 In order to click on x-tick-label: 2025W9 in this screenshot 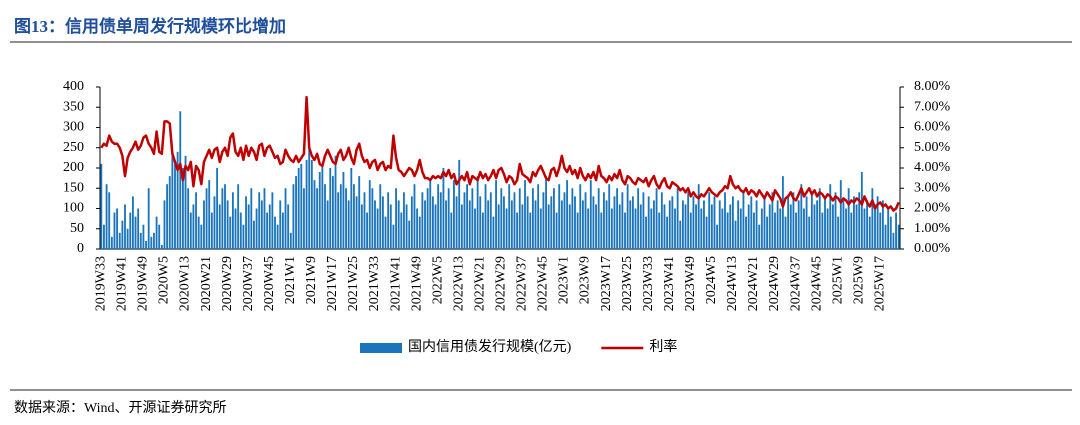, I will do `click(858, 280)`.